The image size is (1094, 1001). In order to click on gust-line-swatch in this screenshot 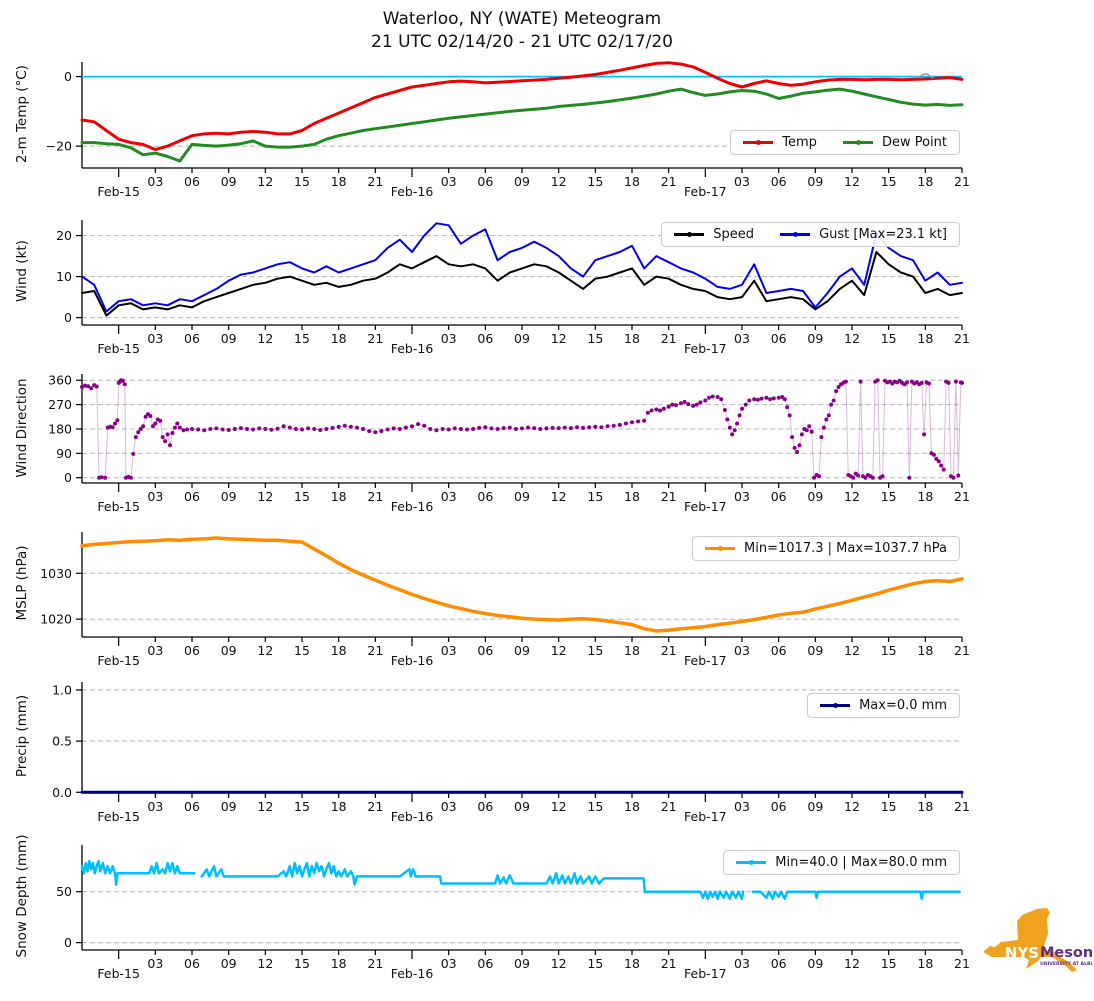, I will do `click(795, 234)`.